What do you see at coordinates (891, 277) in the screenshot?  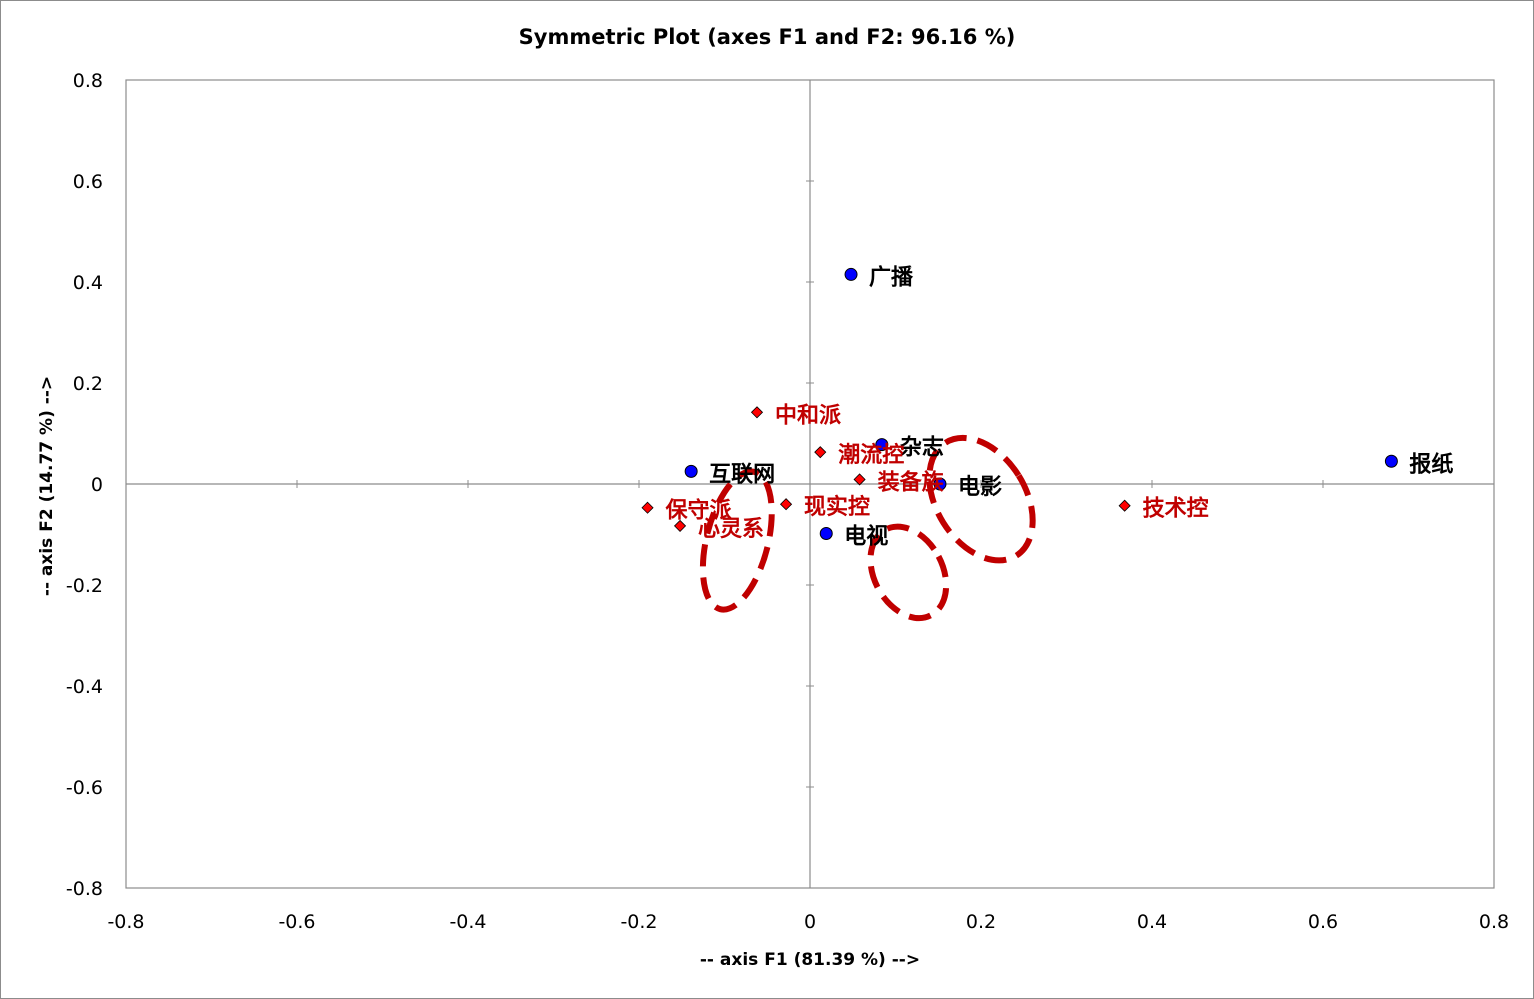 I see `media-point-label: 广播` at bounding box center [891, 277].